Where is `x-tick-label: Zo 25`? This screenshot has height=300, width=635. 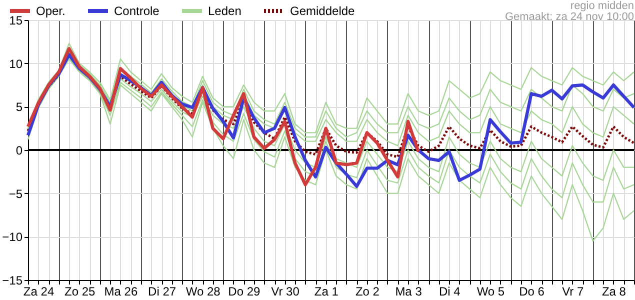 x-tick-label: Zo 25 is located at coordinates (80, 291).